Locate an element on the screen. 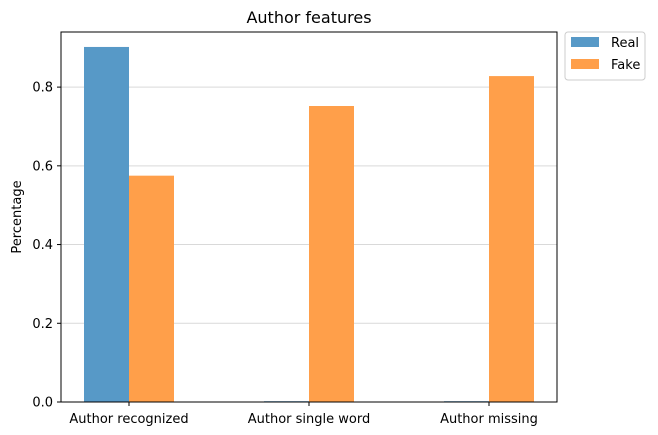 The height and width of the screenshot is (435, 658). y-axis: 0.0 0.2 0.4 0.6 0.8 is located at coordinates (46, 246).